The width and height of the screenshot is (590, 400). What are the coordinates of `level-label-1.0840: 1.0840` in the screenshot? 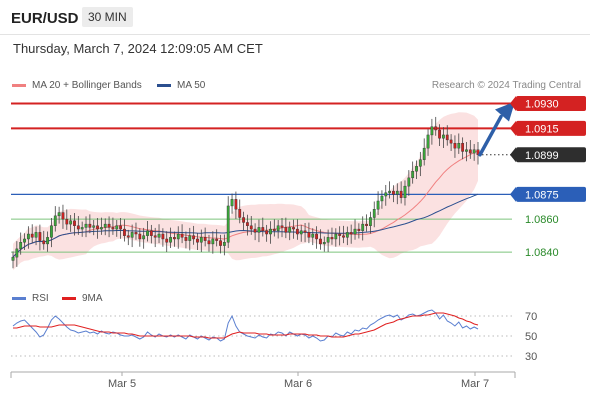 It's located at (542, 253).